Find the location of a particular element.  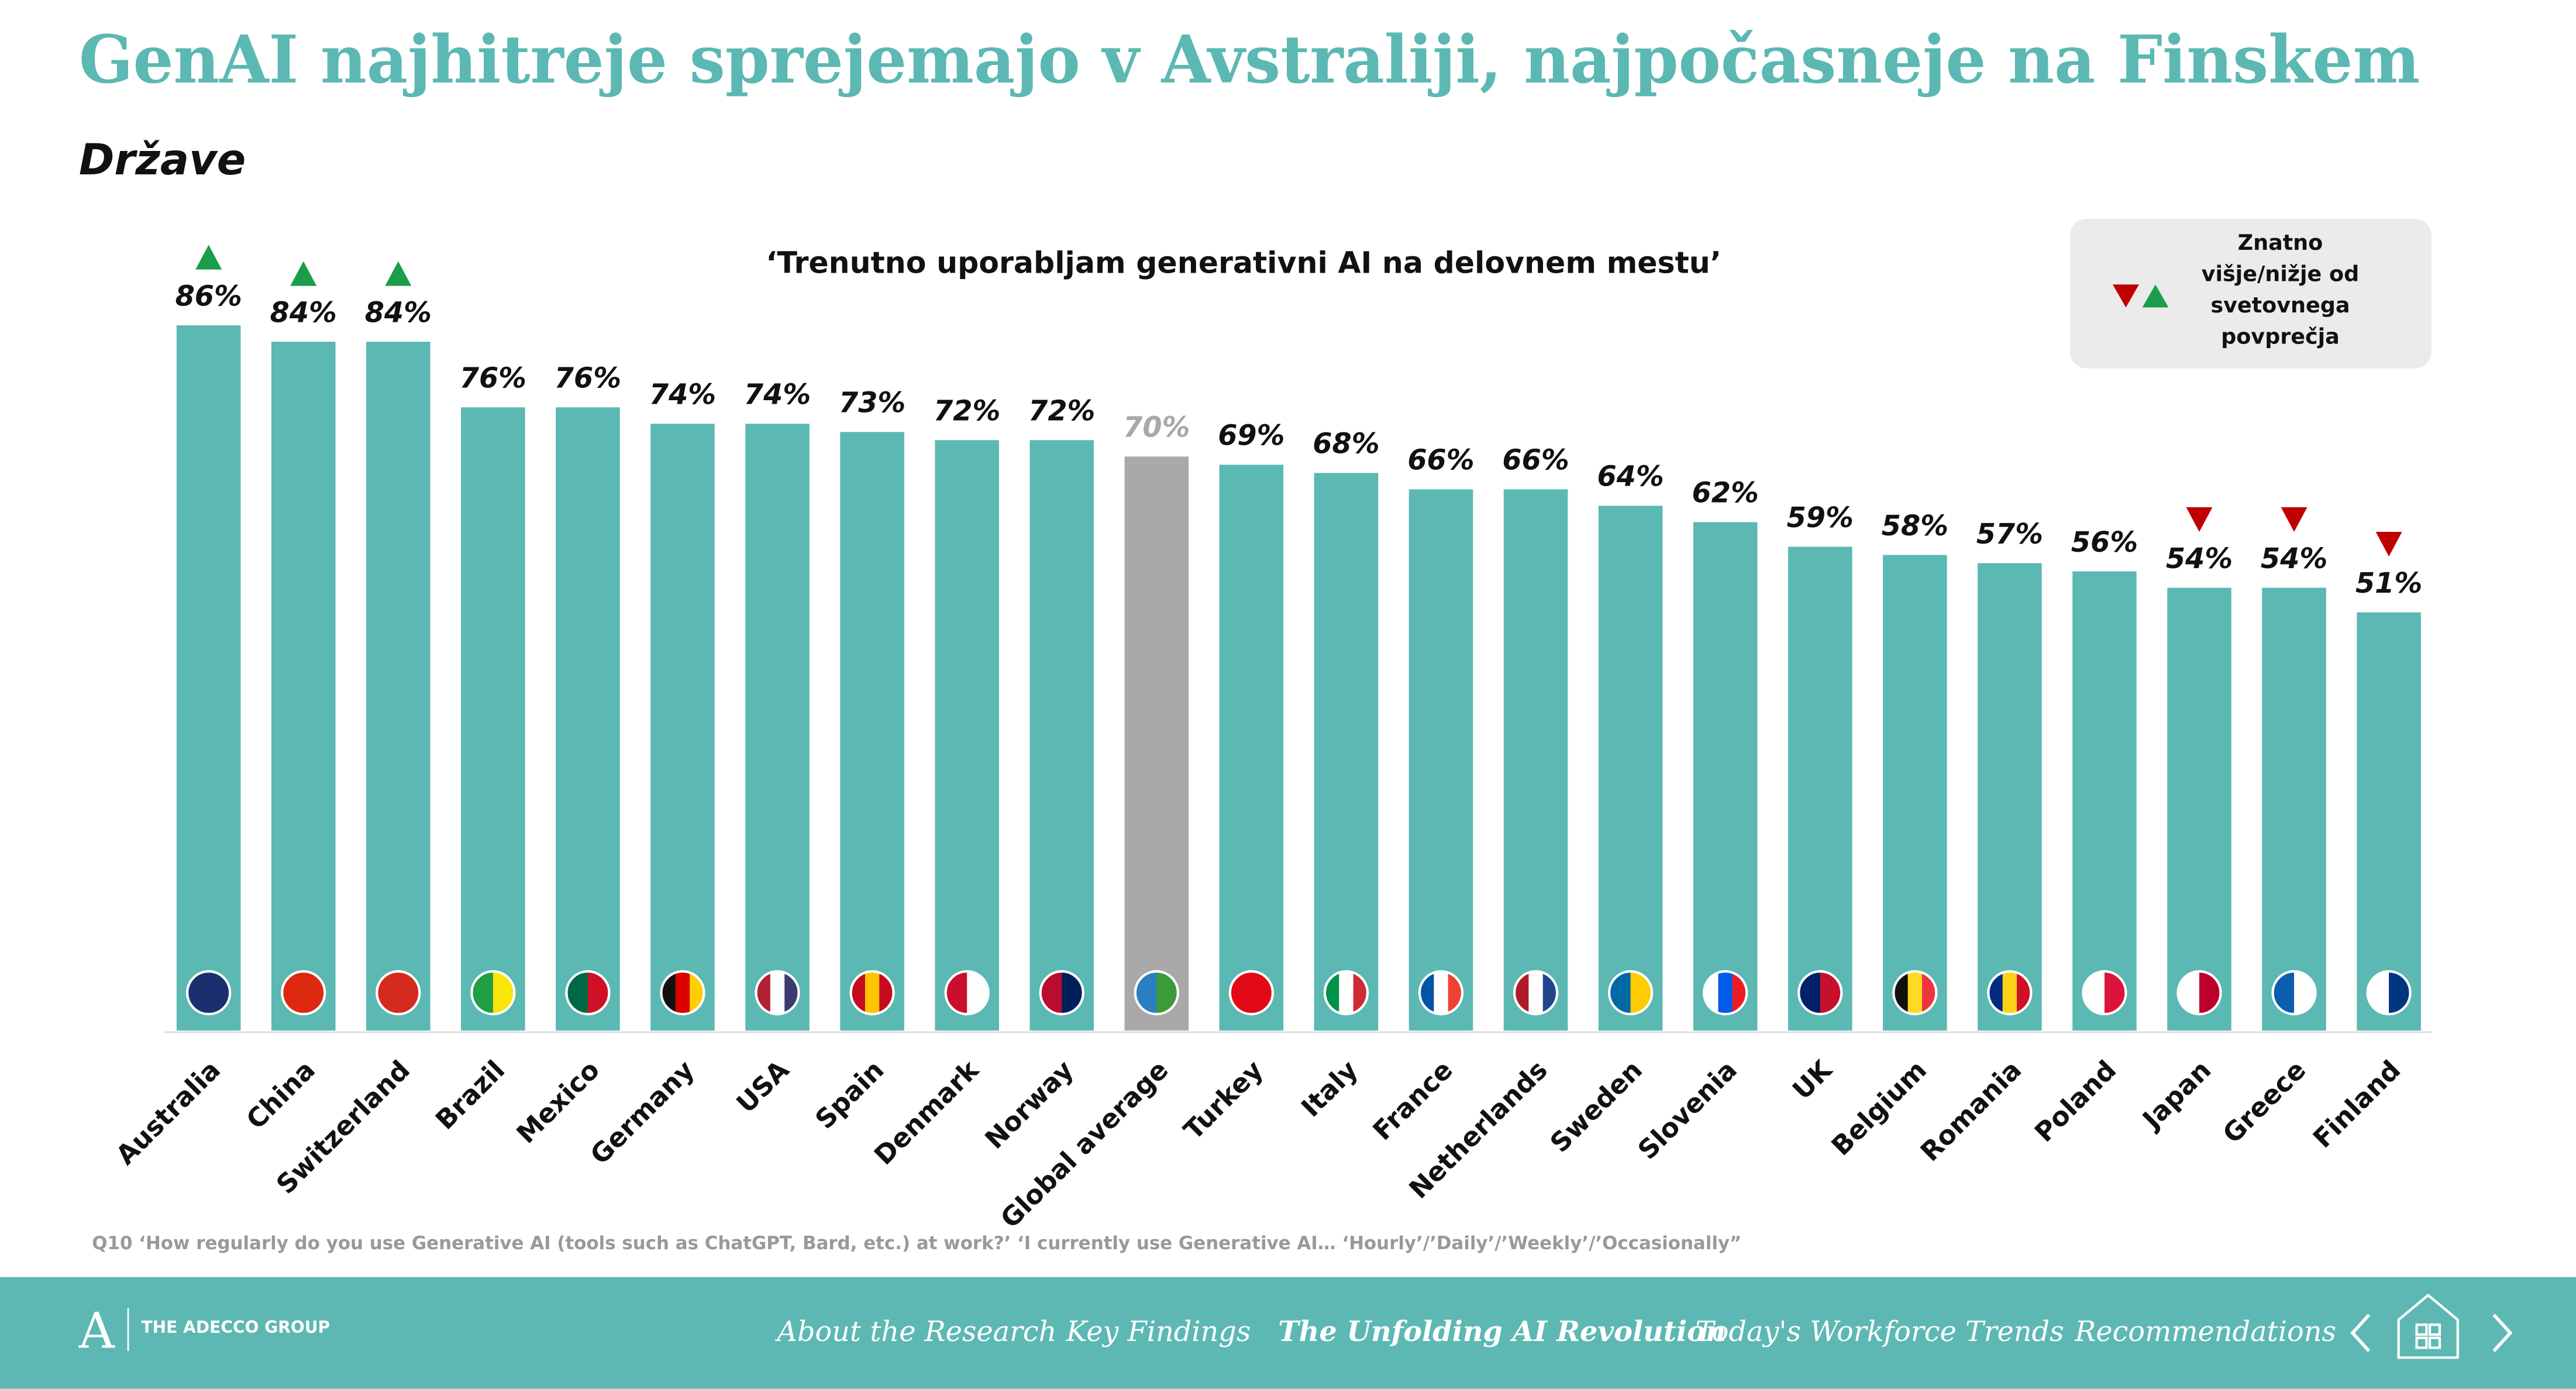

value-label: 69% is located at coordinates (1251, 436).